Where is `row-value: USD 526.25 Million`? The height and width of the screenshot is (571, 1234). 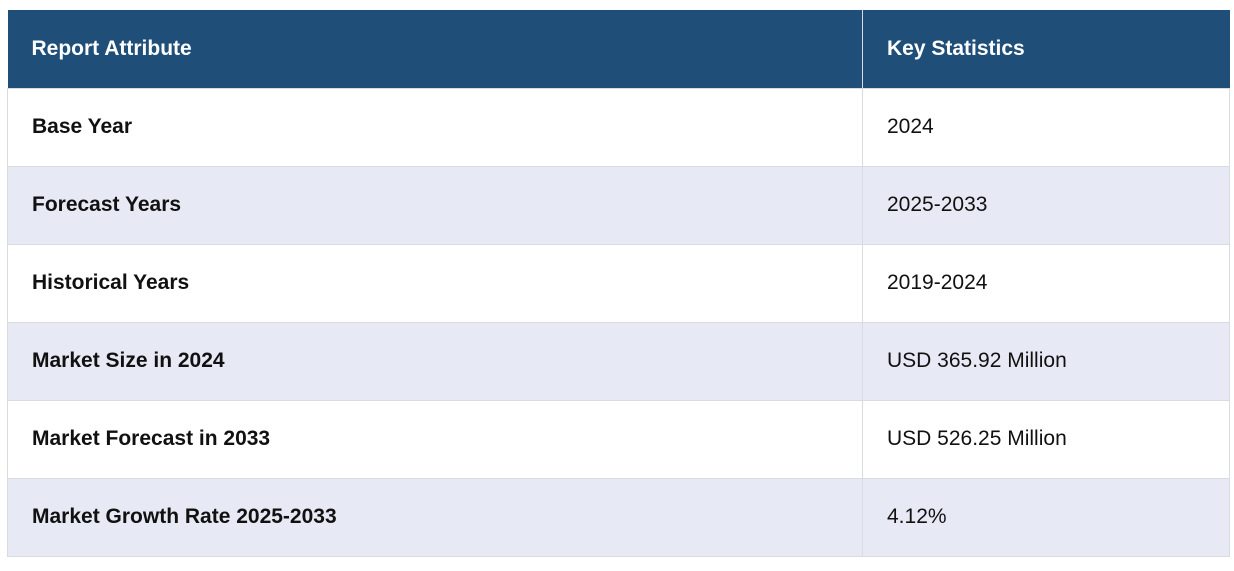
row-value: USD 526.25 Million is located at coordinates (1046, 439).